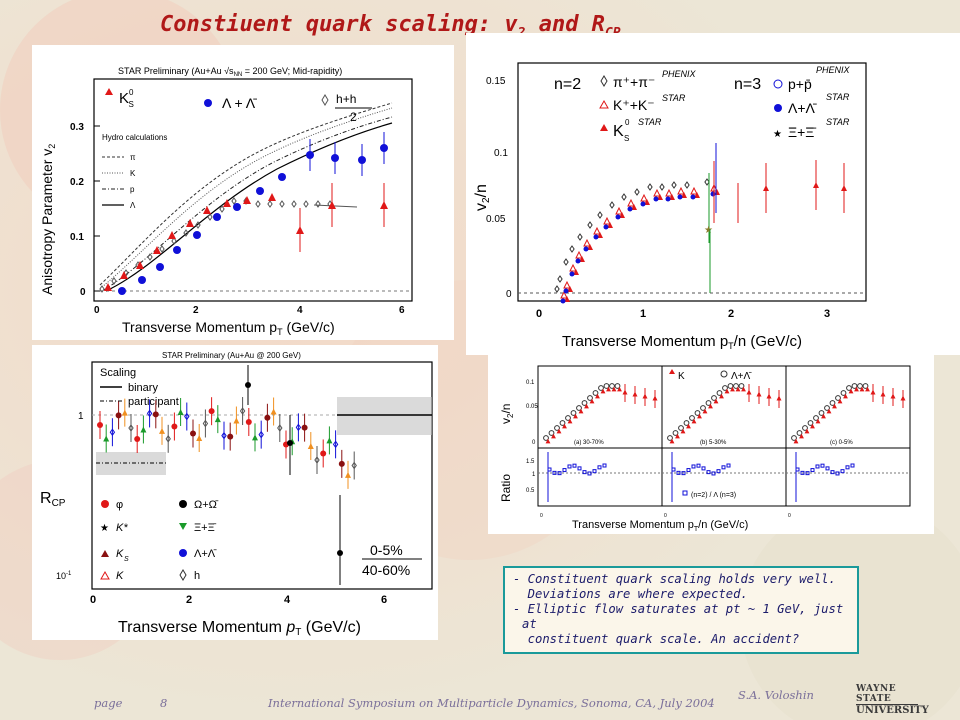 The width and height of the screenshot is (960, 720). Describe the element at coordinates (656, 639) in the screenshot. I see `note-line-4: constituent quark scale. An accident?` at that location.